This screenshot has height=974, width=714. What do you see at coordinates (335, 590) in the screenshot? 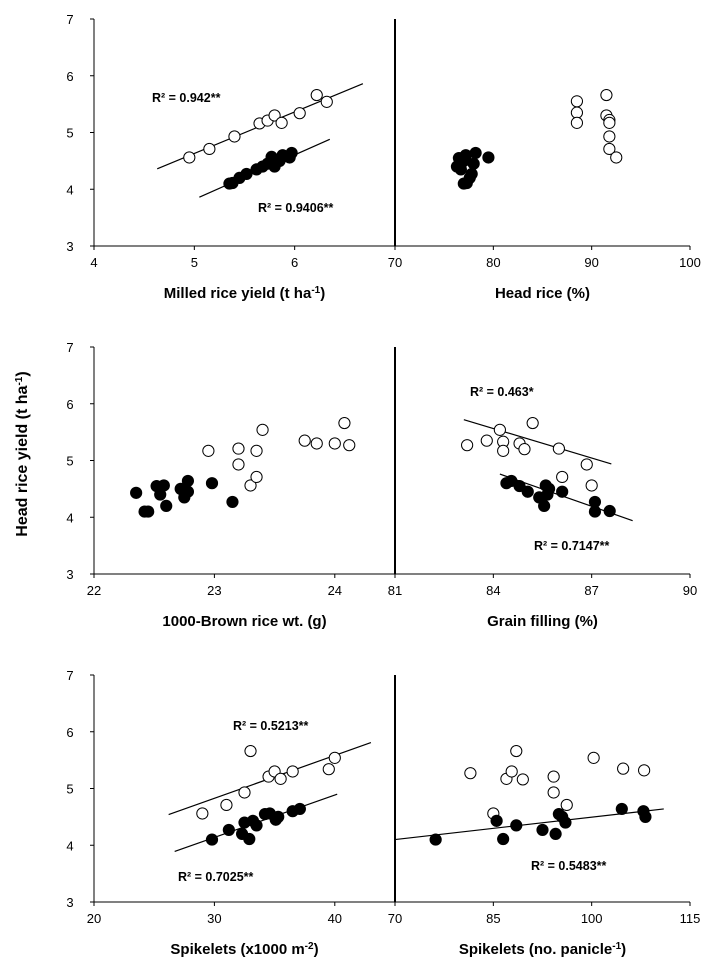
I see `x-tick-label: 24` at bounding box center [335, 590].